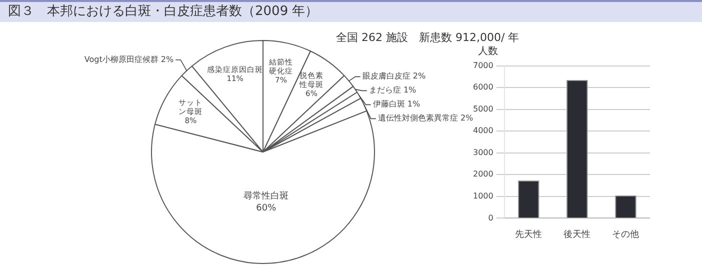 Image resolution: width=702 pixels, height=276 pixels. I want to click on slice-label: 尋常性白斑, so click(266, 196).